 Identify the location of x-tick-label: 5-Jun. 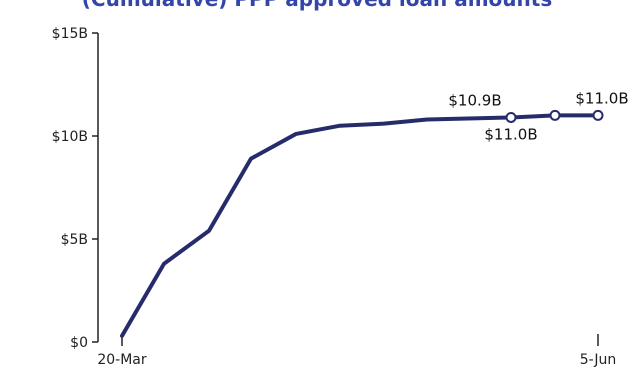
(598, 360).